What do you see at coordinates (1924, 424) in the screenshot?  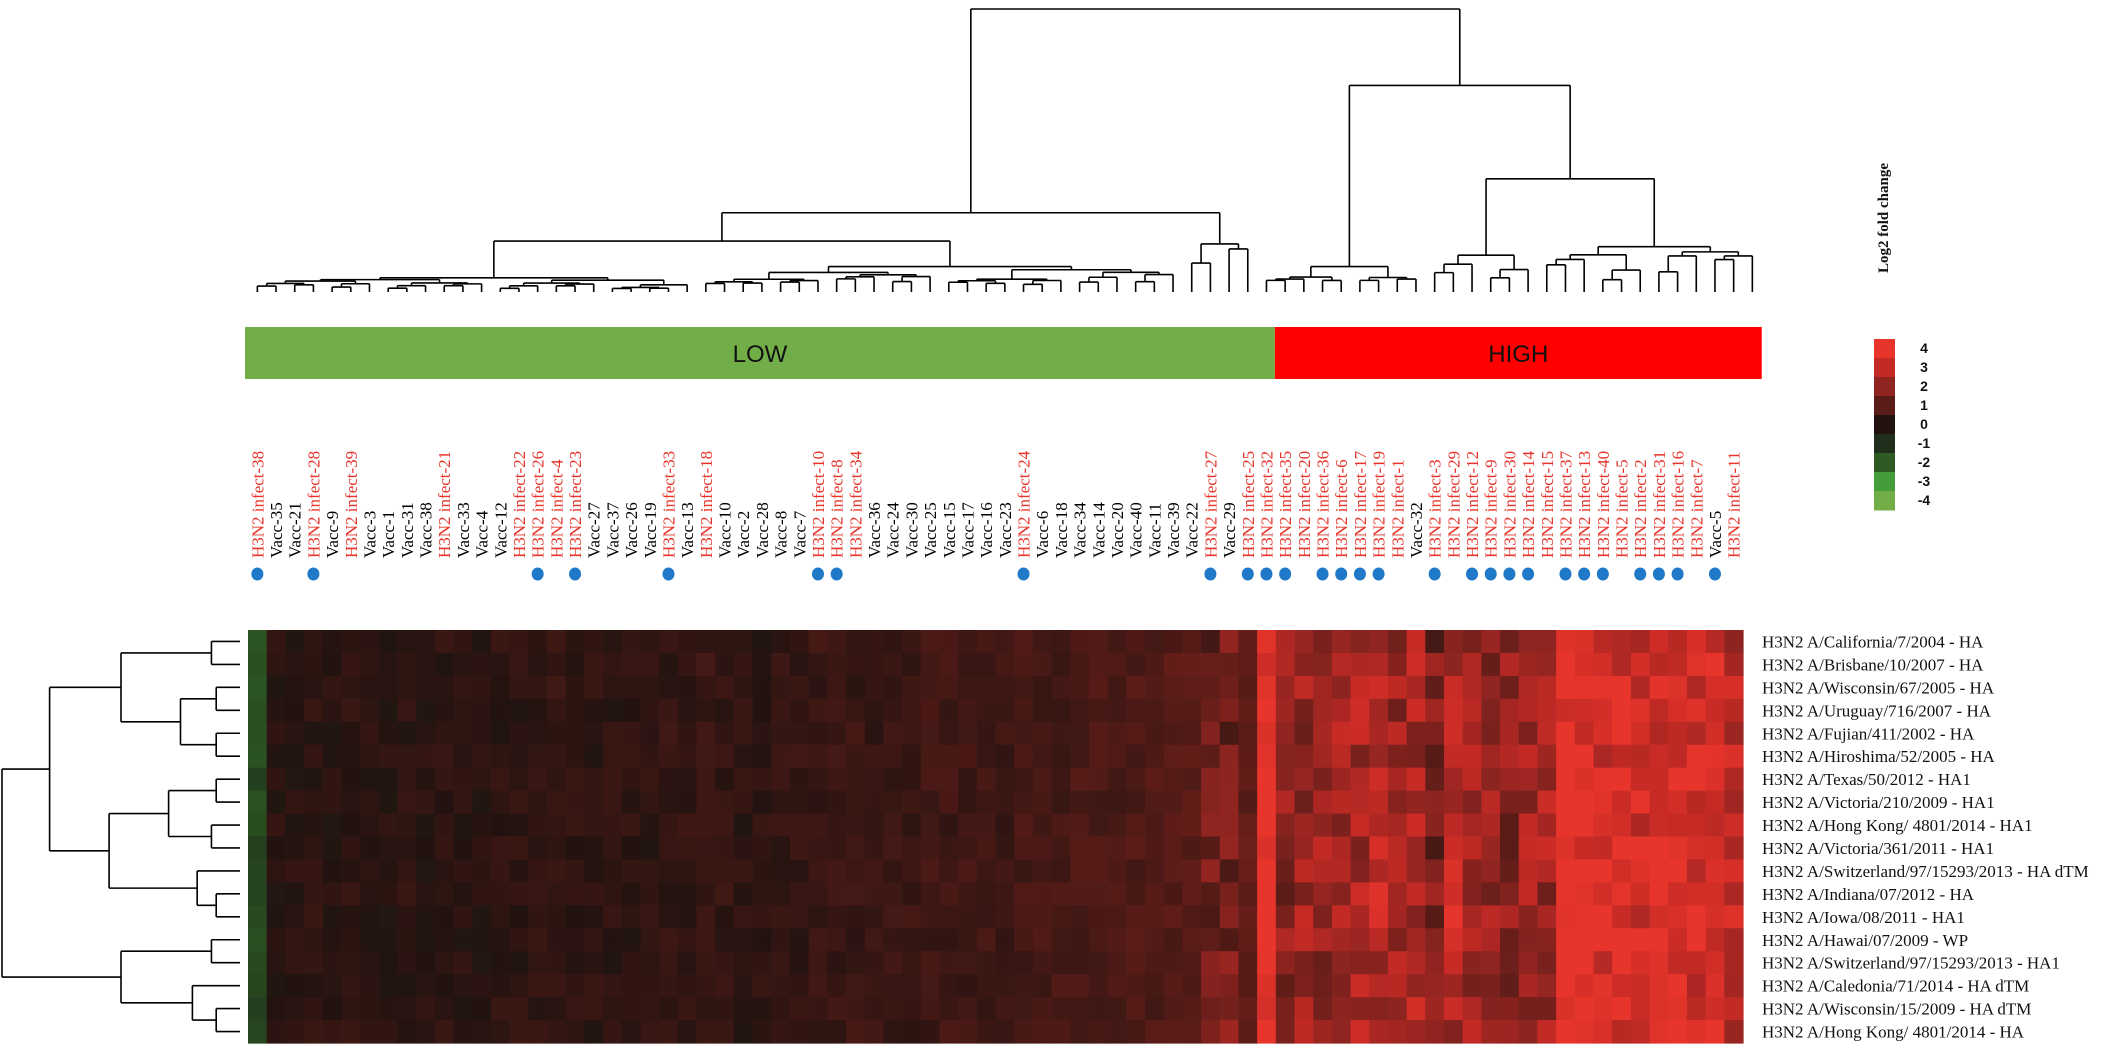 I see `legend-tick-label: 0` at bounding box center [1924, 424].